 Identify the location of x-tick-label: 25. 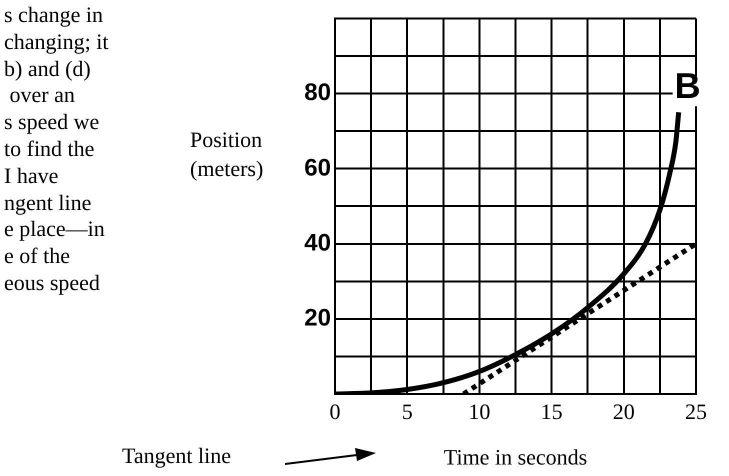
(696, 411).